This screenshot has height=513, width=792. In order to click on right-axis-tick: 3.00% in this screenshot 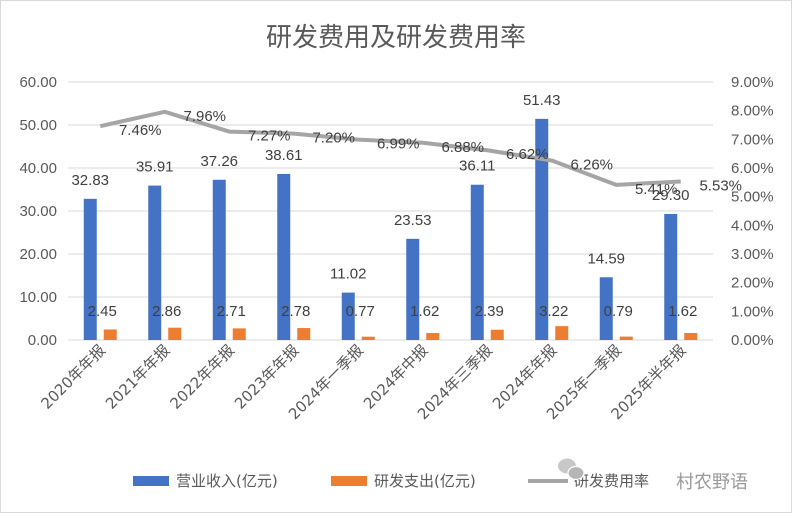, I will do `click(752, 254)`.